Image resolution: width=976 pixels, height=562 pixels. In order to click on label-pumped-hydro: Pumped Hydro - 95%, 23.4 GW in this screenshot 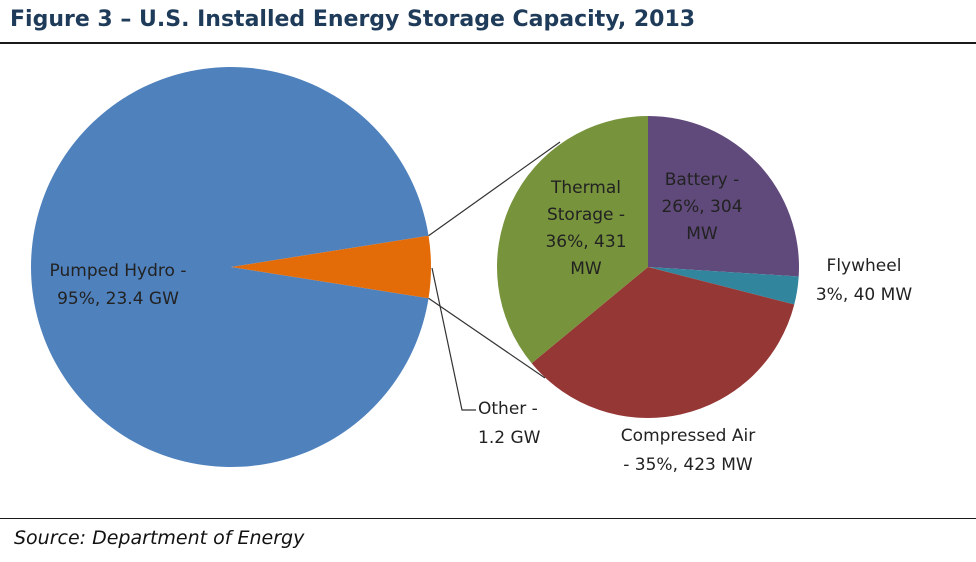, I will do `click(118, 285)`.